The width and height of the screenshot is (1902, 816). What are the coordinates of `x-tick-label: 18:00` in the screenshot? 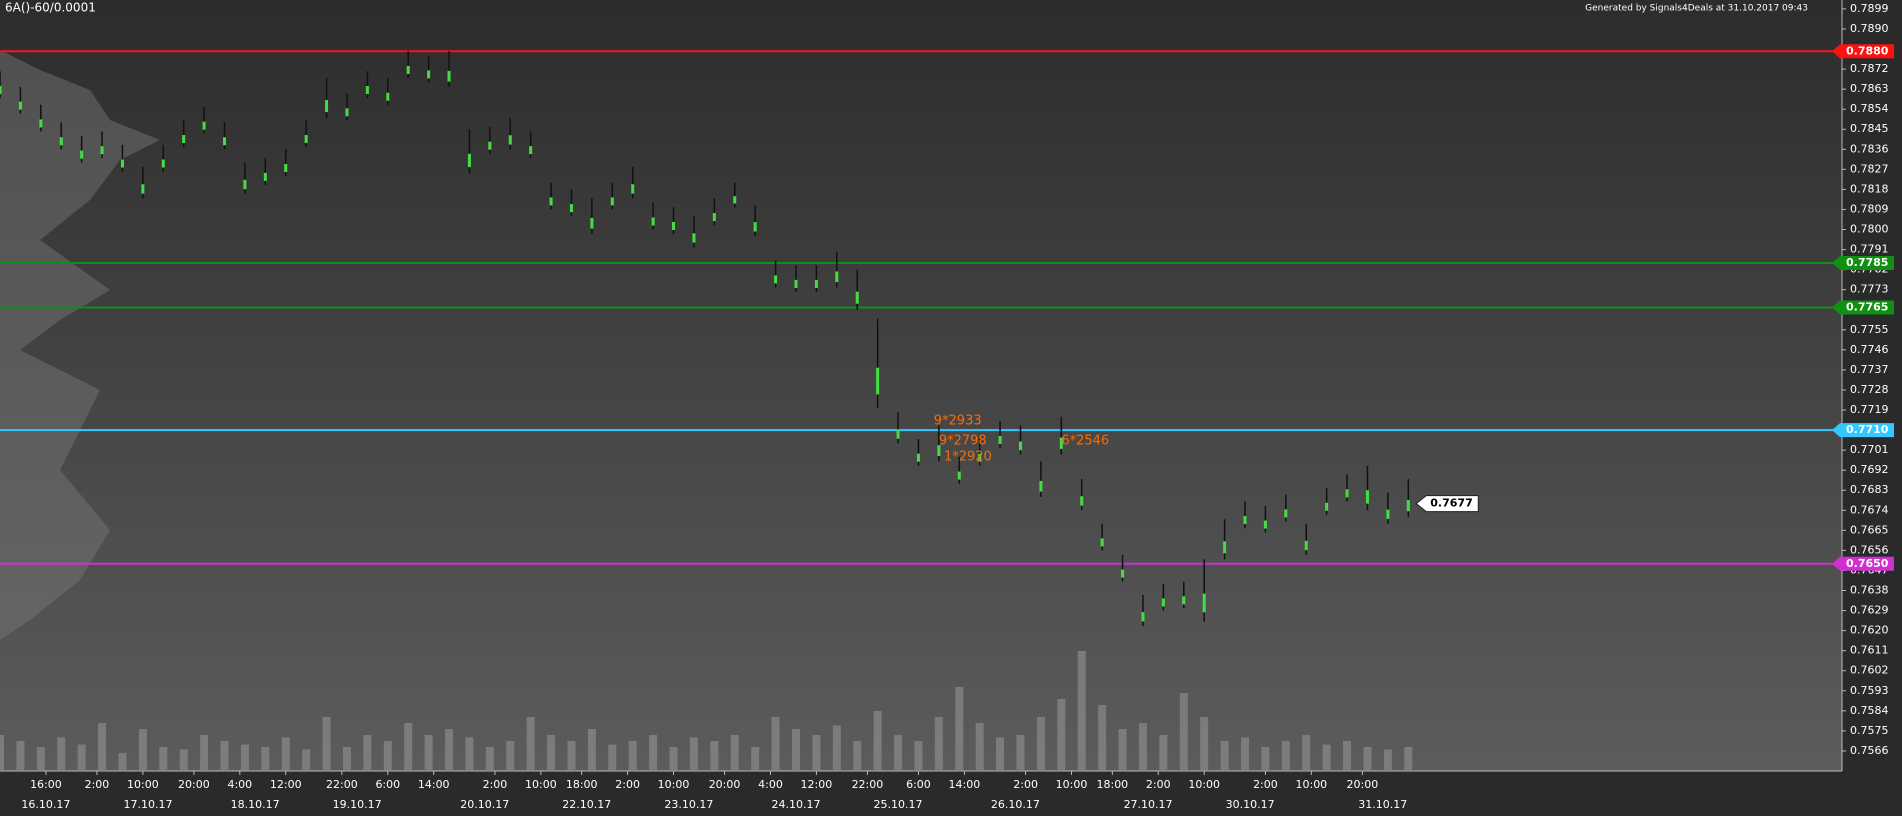 It's located at (1112, 784).